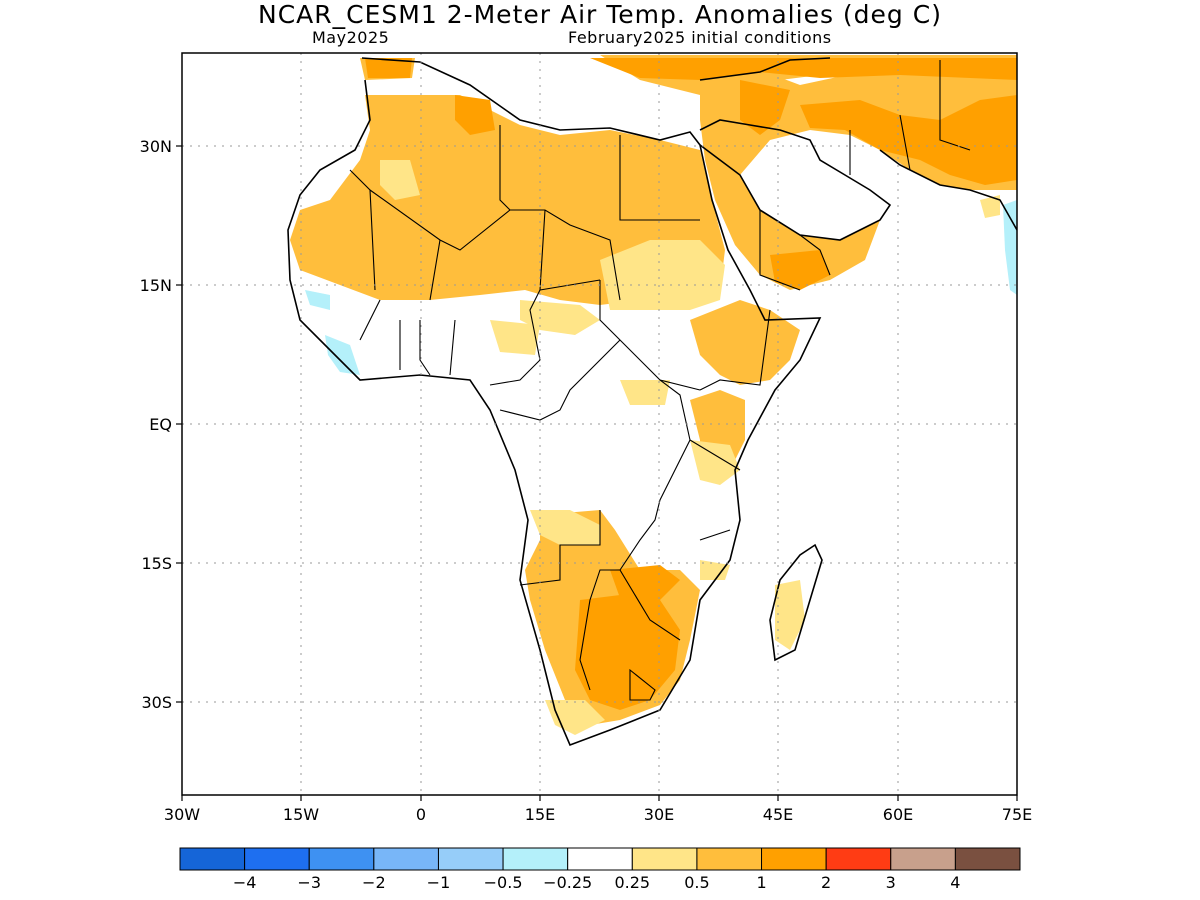 This screenshot has width=1200, height=900. I want to click on lon-label-45E: 45E, so click(778, 814).